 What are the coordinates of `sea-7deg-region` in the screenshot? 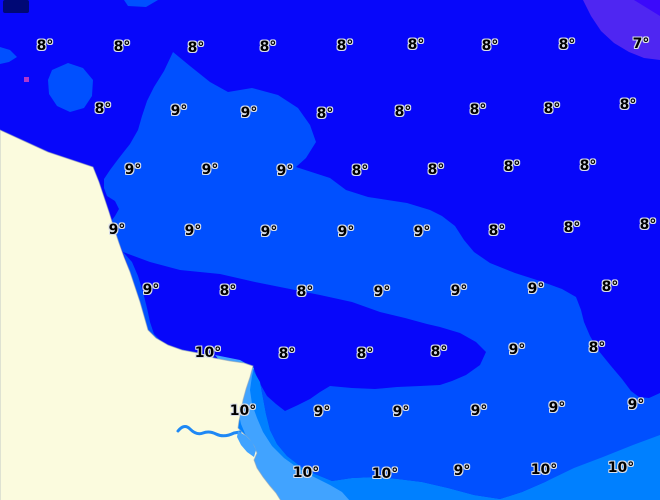 It's located at (621, 30).